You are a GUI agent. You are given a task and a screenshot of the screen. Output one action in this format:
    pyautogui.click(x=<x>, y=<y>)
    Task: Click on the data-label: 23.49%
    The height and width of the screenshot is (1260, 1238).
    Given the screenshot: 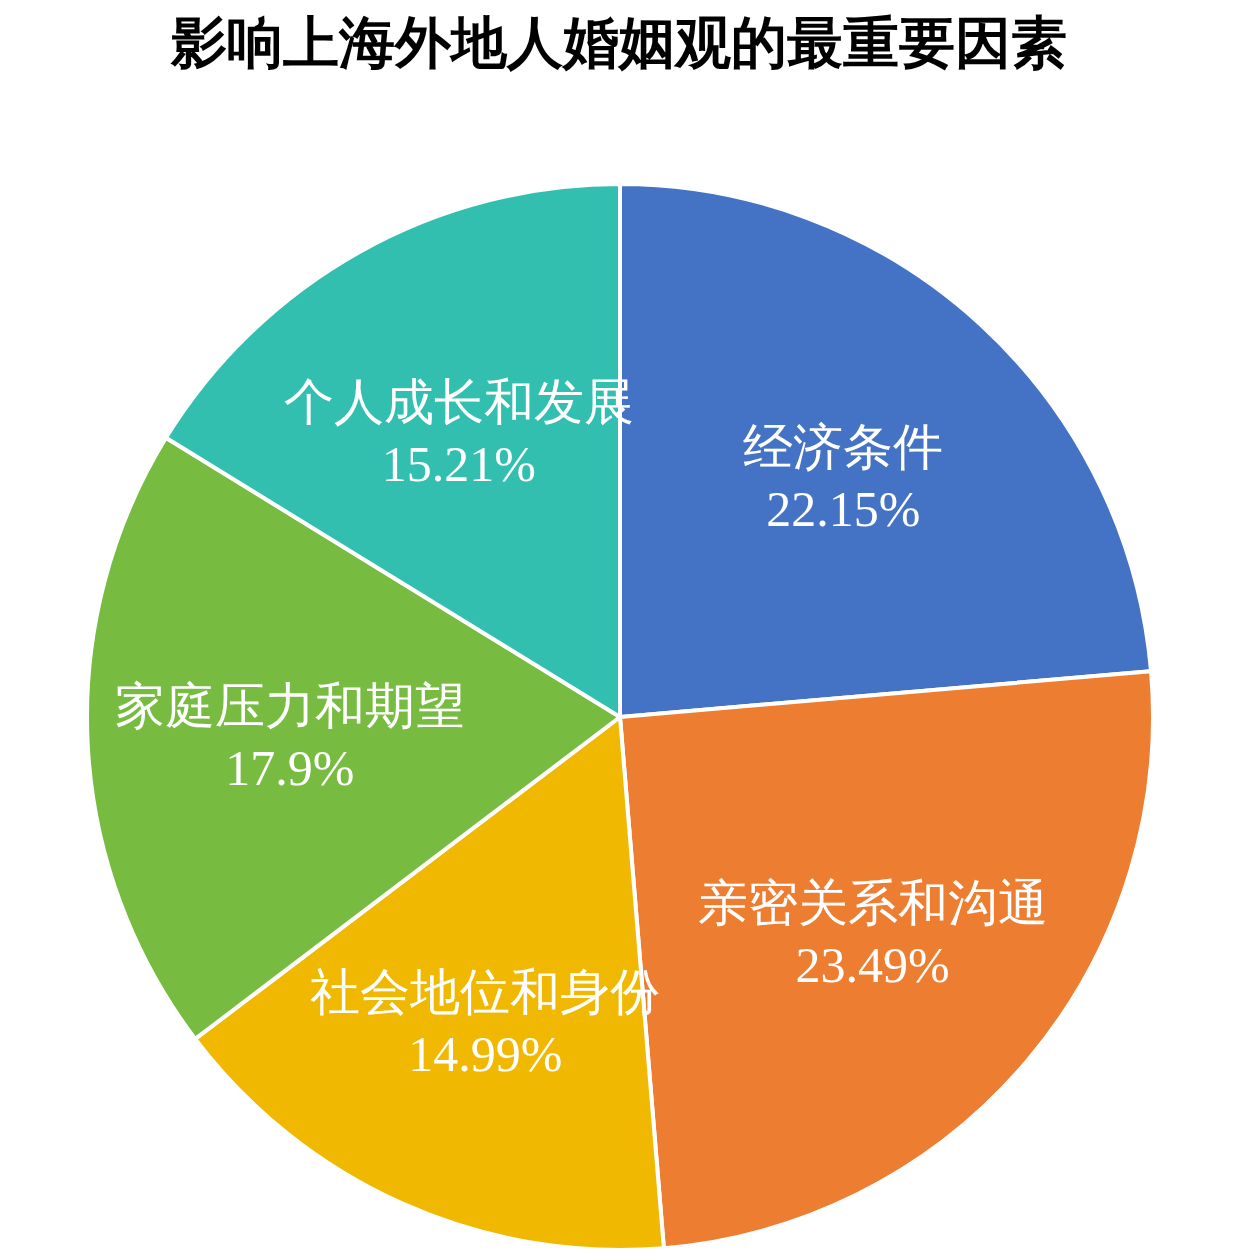 What is the action you would take?
    pyautogui.click(x=872, y=965)
    